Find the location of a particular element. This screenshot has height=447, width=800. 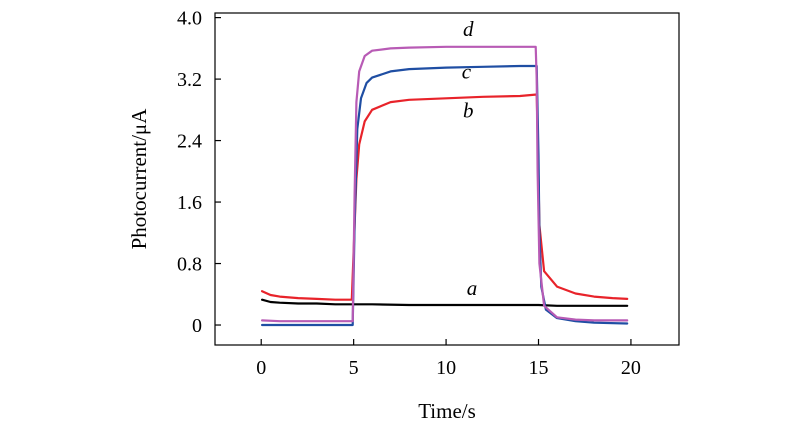

series-label-d: d is located at coordinates (468, 29).